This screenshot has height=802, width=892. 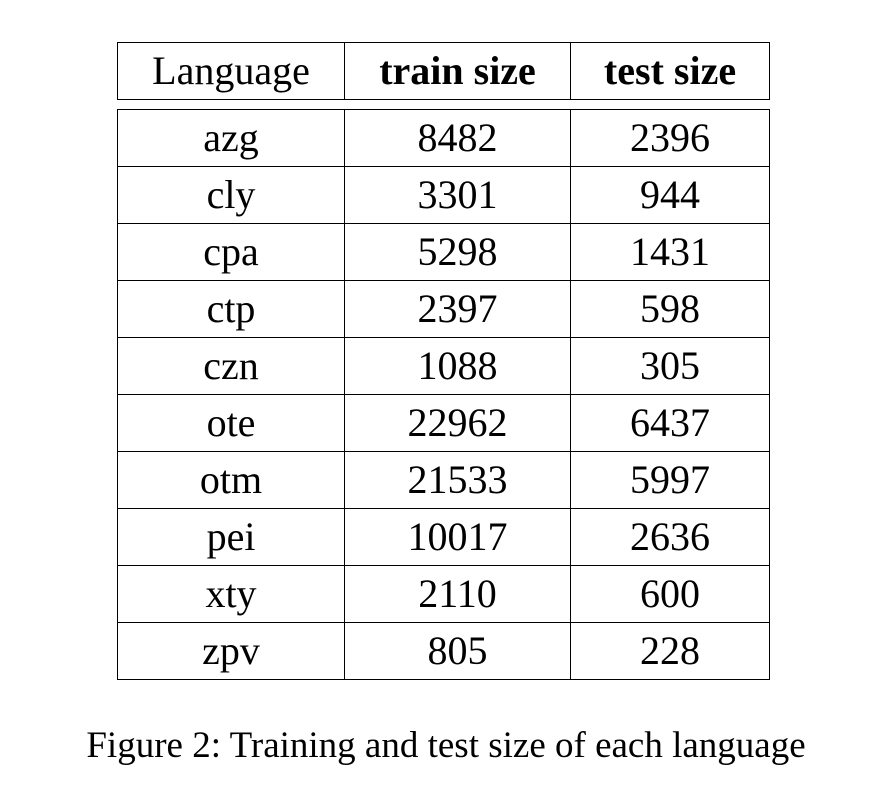 I want to click on table-row: pei 10017 2636, so click(x=443, y=537).